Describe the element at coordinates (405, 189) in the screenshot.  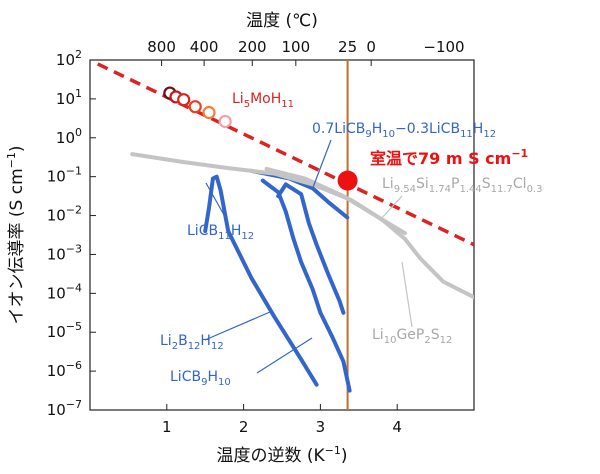
I see `series-label-5-part-1: 9.54` at that location.